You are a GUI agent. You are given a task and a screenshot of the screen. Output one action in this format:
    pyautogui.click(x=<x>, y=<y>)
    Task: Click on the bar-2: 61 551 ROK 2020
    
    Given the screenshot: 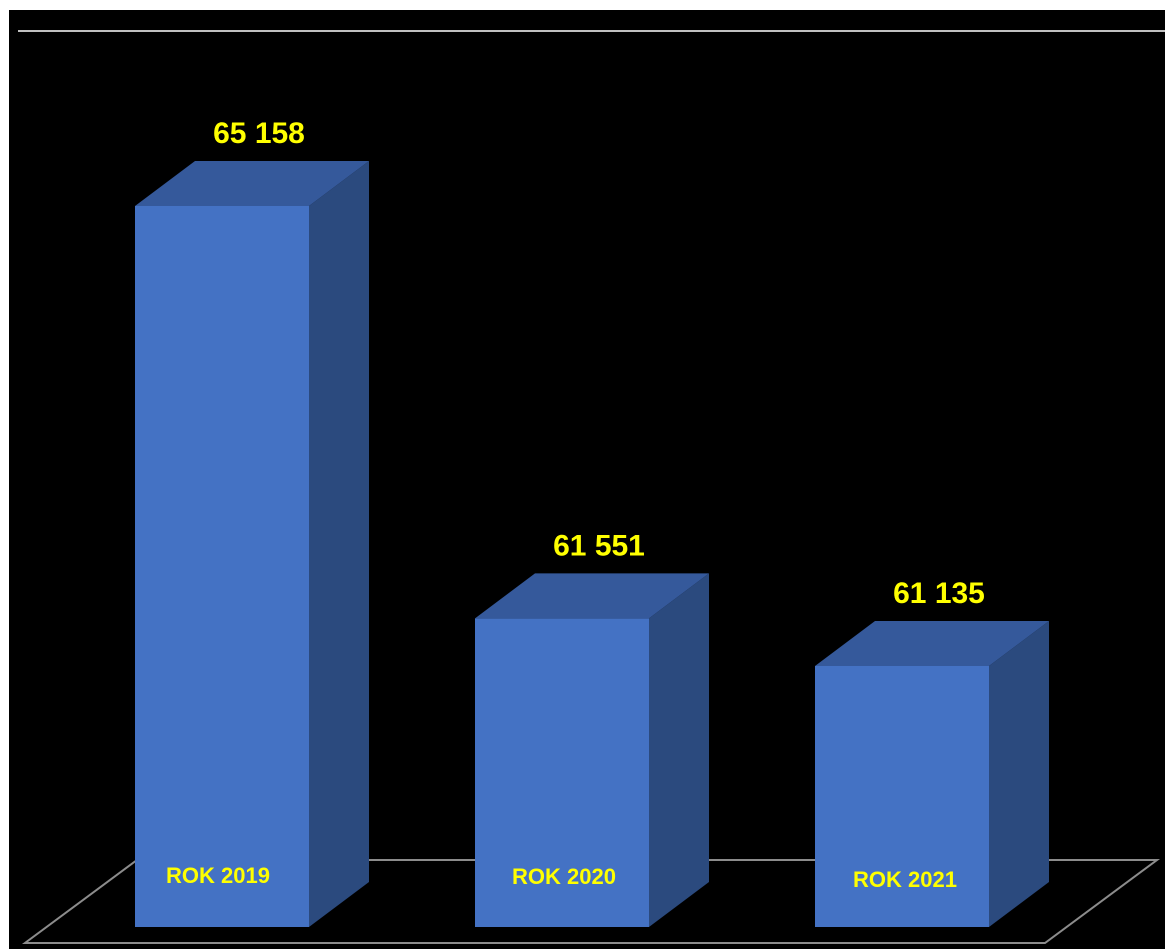 What is the action you would take?
    pyautogui.click(x=592, y=728)
    